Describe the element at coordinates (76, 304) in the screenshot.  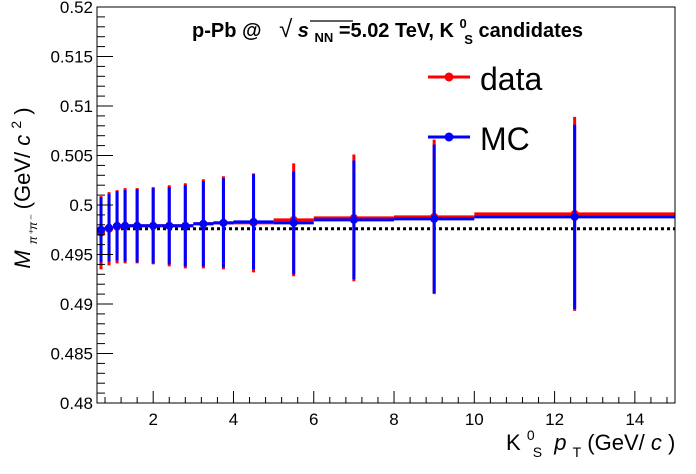
I see `y-tick-label: 0.49` at that location.